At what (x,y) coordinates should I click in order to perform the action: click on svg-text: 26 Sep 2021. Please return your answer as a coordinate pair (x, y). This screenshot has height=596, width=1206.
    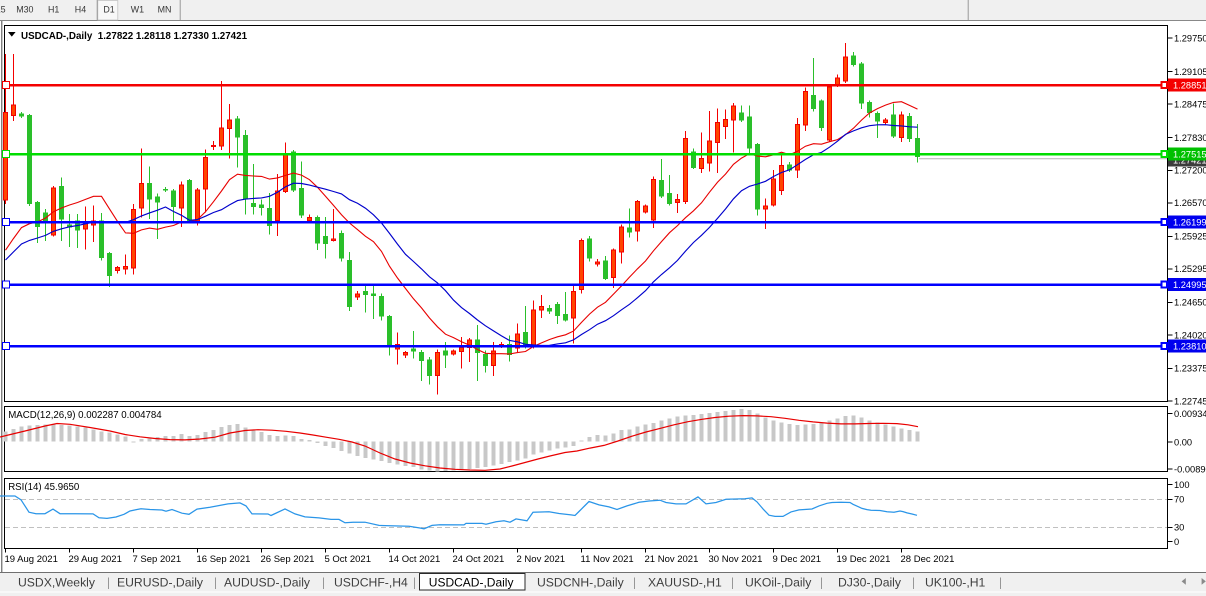
    Looking at the image, I should click on (288, 559).